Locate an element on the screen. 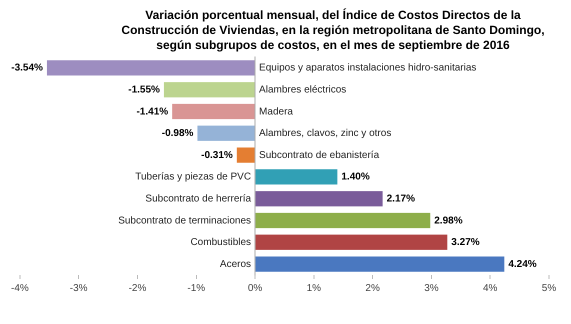 This screenshot has height=324, width=571. data-label: -3.54% is located at coordinates (27, 68).